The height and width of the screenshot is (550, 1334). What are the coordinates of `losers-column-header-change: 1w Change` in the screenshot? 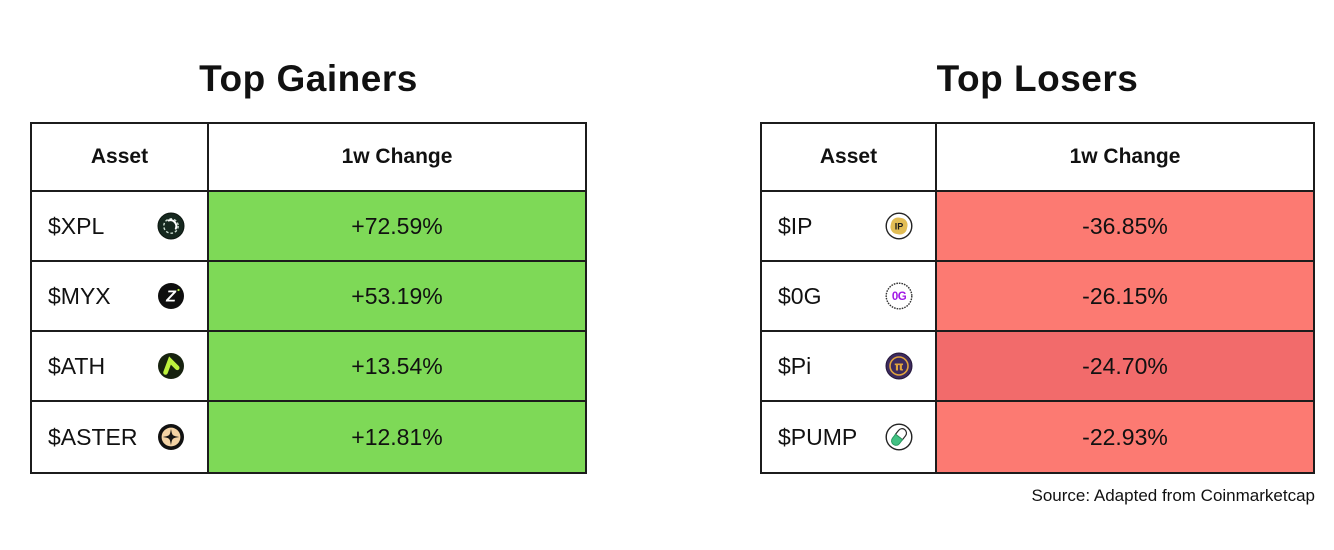 It's located at (1125, 158).